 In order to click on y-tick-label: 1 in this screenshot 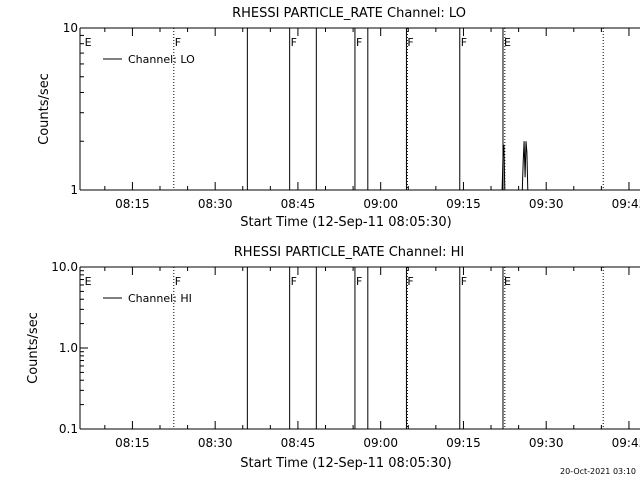, I will do `click(74, 190)`.